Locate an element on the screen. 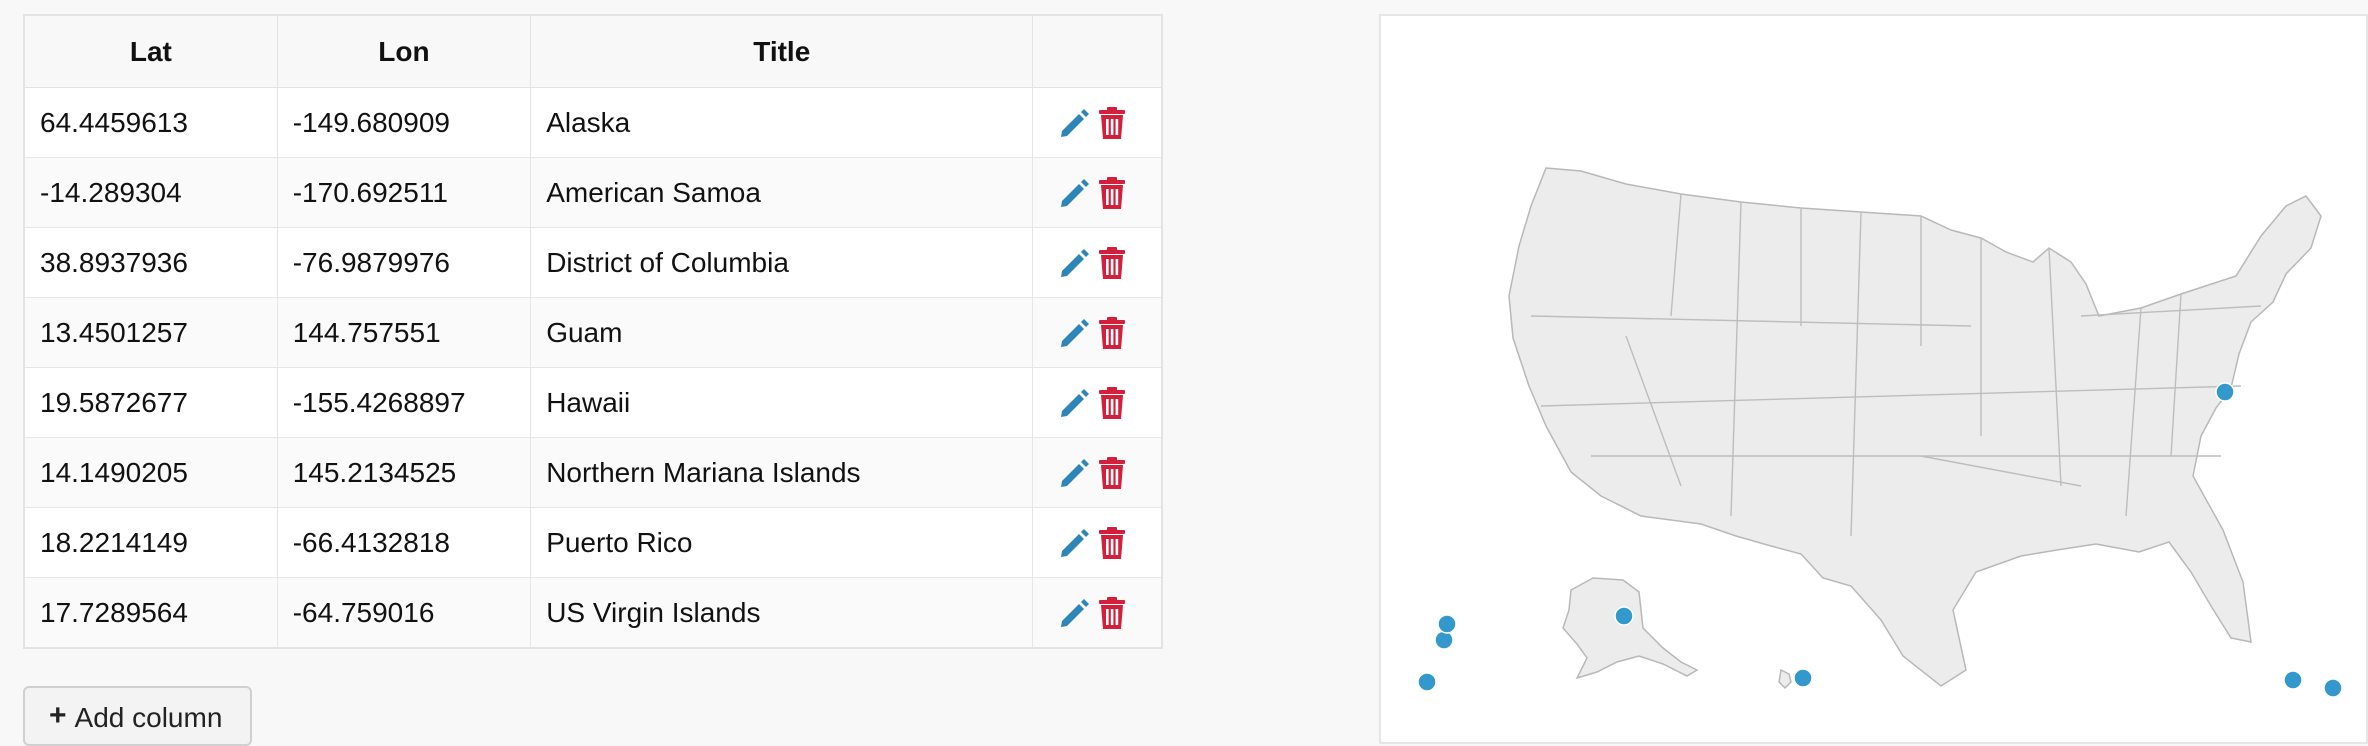 This screenshot has height=746, width=2368. table-row: 17.7289564 -64.759016 US Virgin Islands is located at coordinates (593, 613).